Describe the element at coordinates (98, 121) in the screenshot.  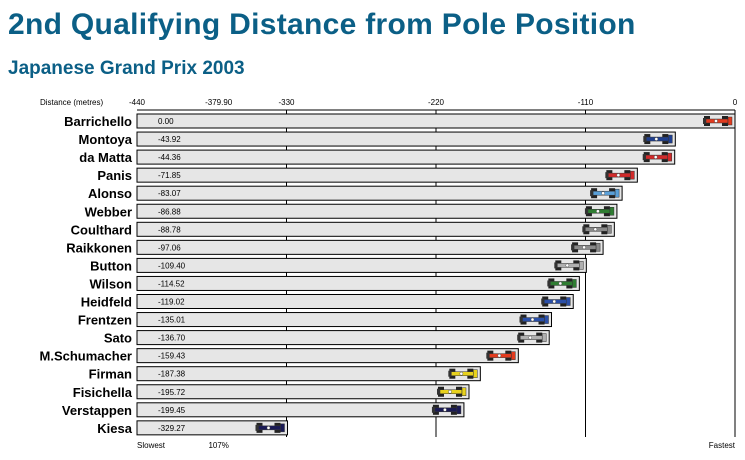
I see `driver-label: Barrichello` at that location.